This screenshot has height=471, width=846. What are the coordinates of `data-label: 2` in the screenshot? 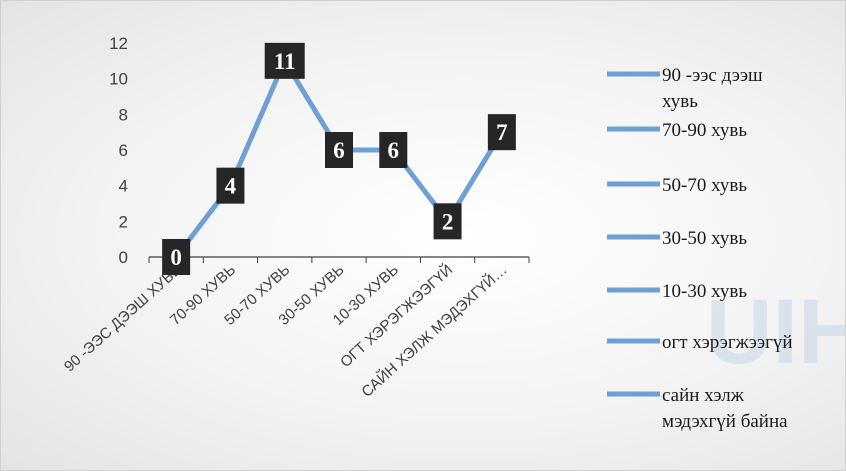 It's located at (448, 221).